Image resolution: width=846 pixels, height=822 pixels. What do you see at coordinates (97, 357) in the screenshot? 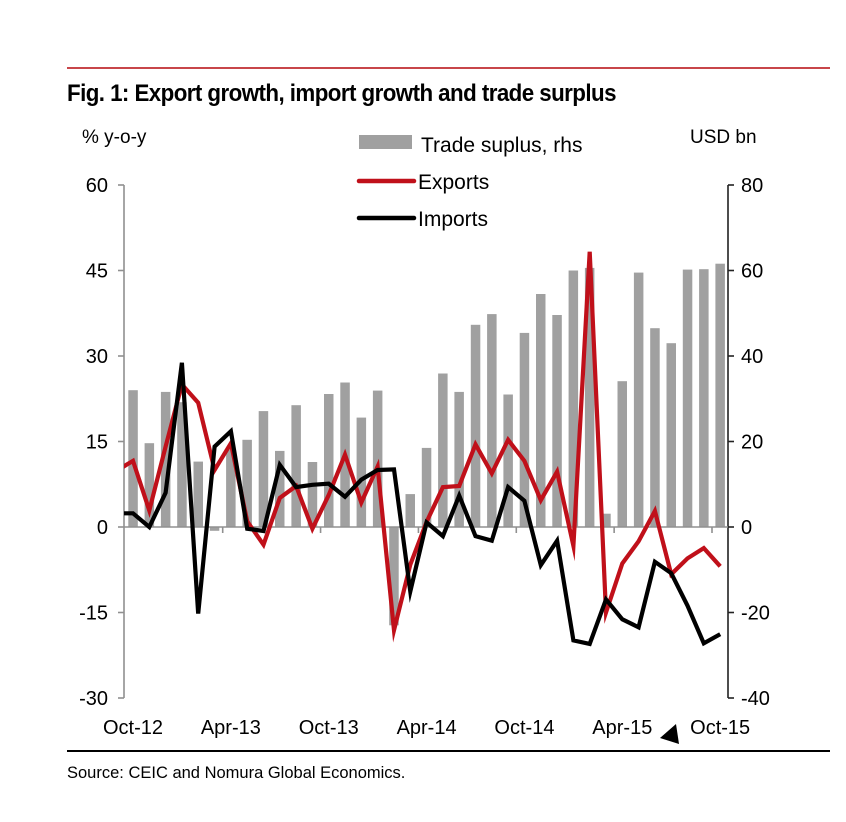
I see `left-axis-tick-label: 30` at bounding box center [97, 357].